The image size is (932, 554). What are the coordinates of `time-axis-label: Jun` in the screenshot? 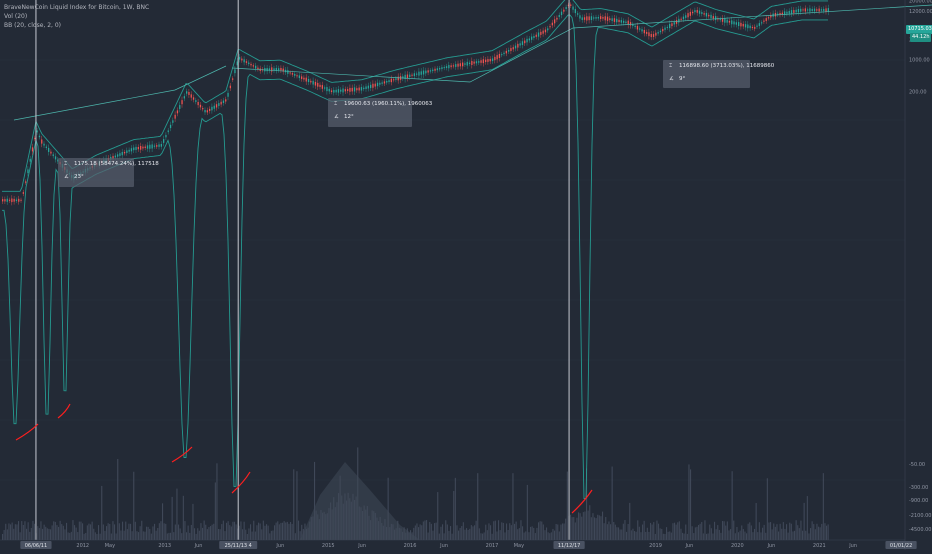 It's located at (361, 546).